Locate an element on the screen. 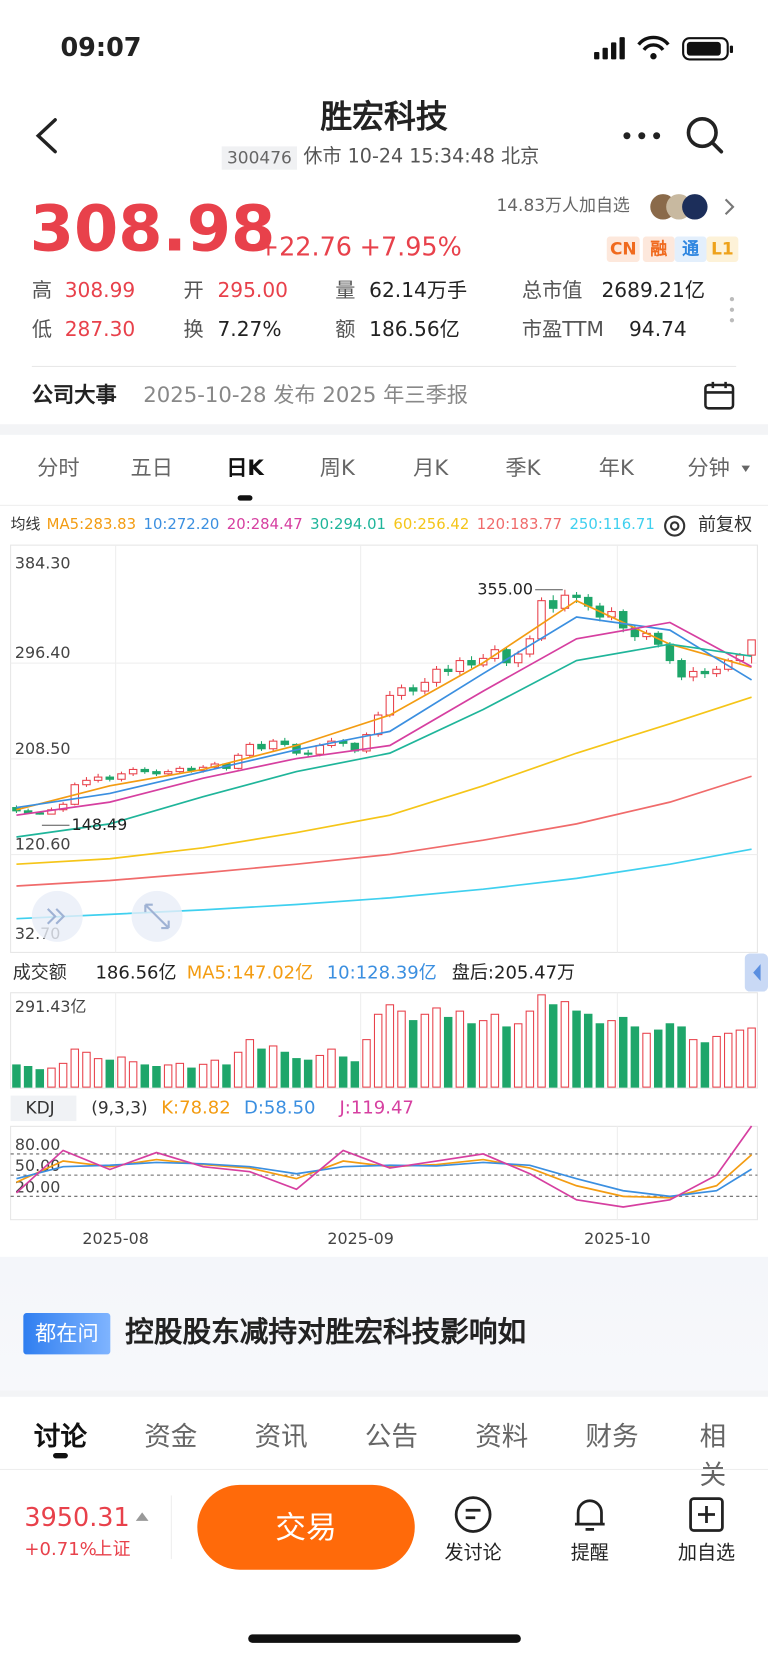 Image resolution: width=768 pixels, height=1663 pixels. ask-text: 控股股东减持对胜宏科技影响如 is located at coordinates (326, 1333).